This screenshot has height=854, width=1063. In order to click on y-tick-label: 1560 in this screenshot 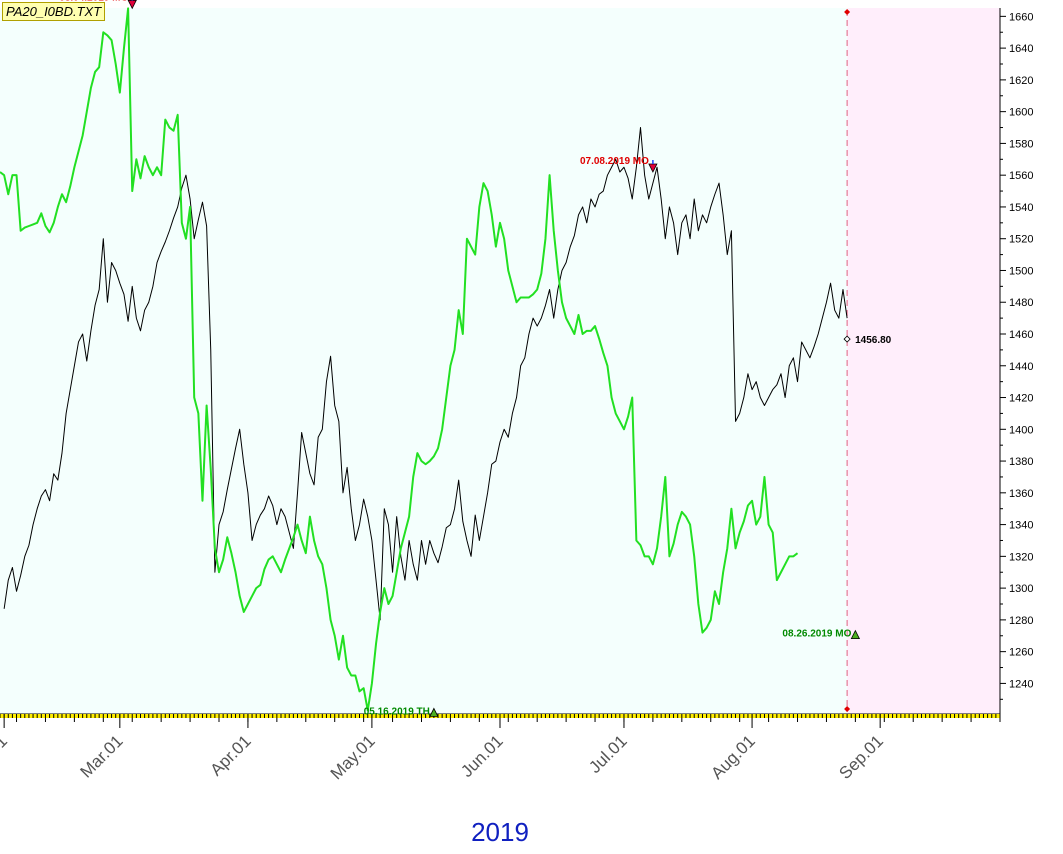, I will do `click(1021, 176)`.